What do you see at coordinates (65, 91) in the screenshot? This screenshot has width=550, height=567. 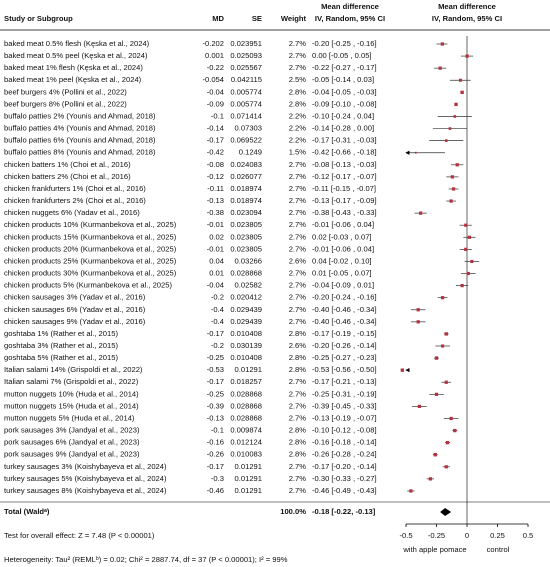 I see `study-label: beef burgers 4% (Pollini et al., 2022)` at bounding box center [65, 91].